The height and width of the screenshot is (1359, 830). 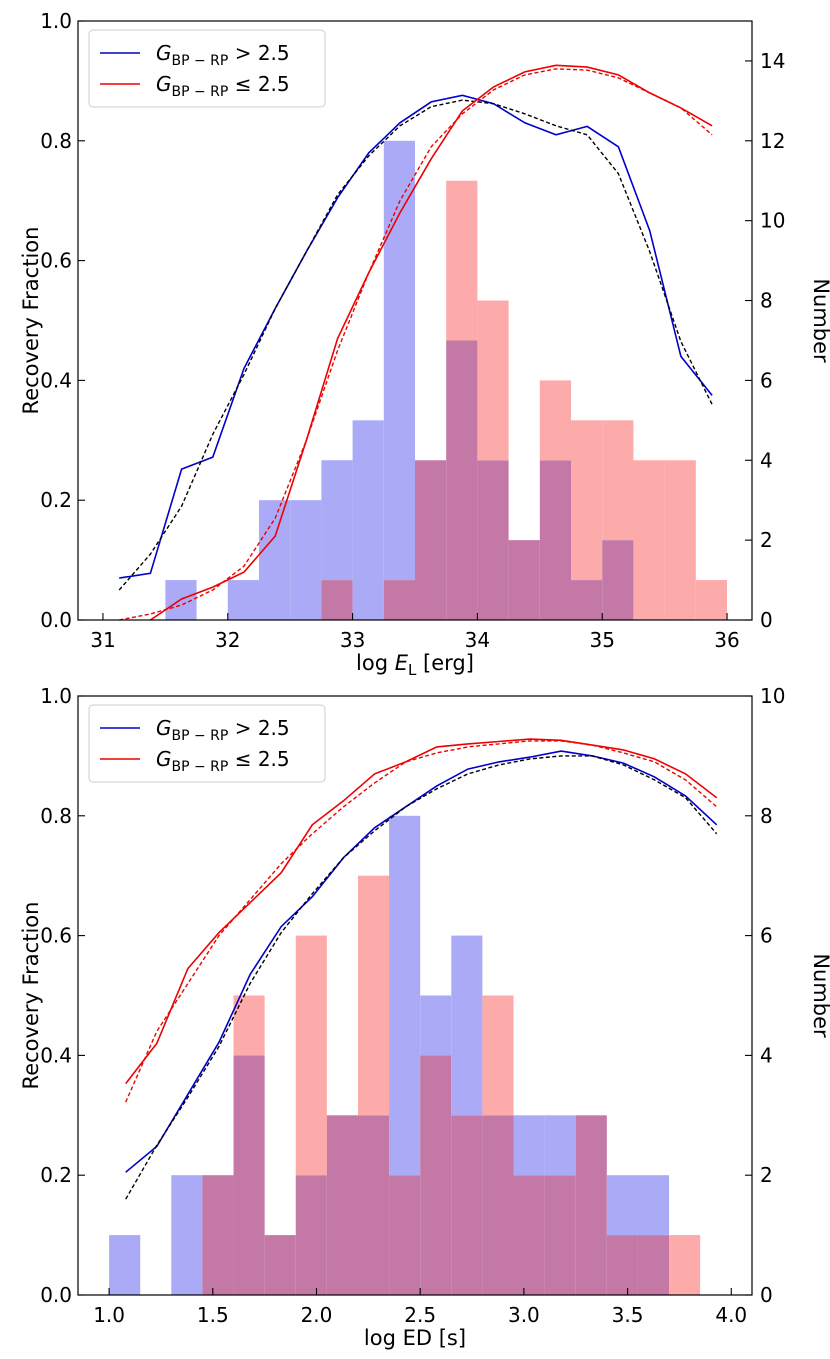 I want to click on x-axis-label: log EL [erg], so click(x=415, y=665).